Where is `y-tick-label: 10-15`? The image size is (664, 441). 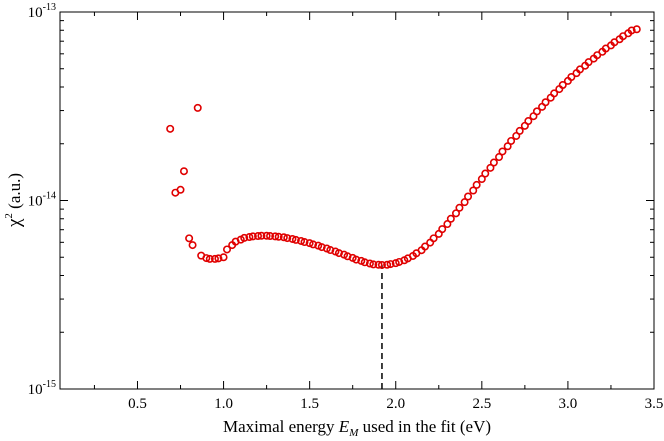 y-tick-label: 10-15 is located at coordinates (42, 388).